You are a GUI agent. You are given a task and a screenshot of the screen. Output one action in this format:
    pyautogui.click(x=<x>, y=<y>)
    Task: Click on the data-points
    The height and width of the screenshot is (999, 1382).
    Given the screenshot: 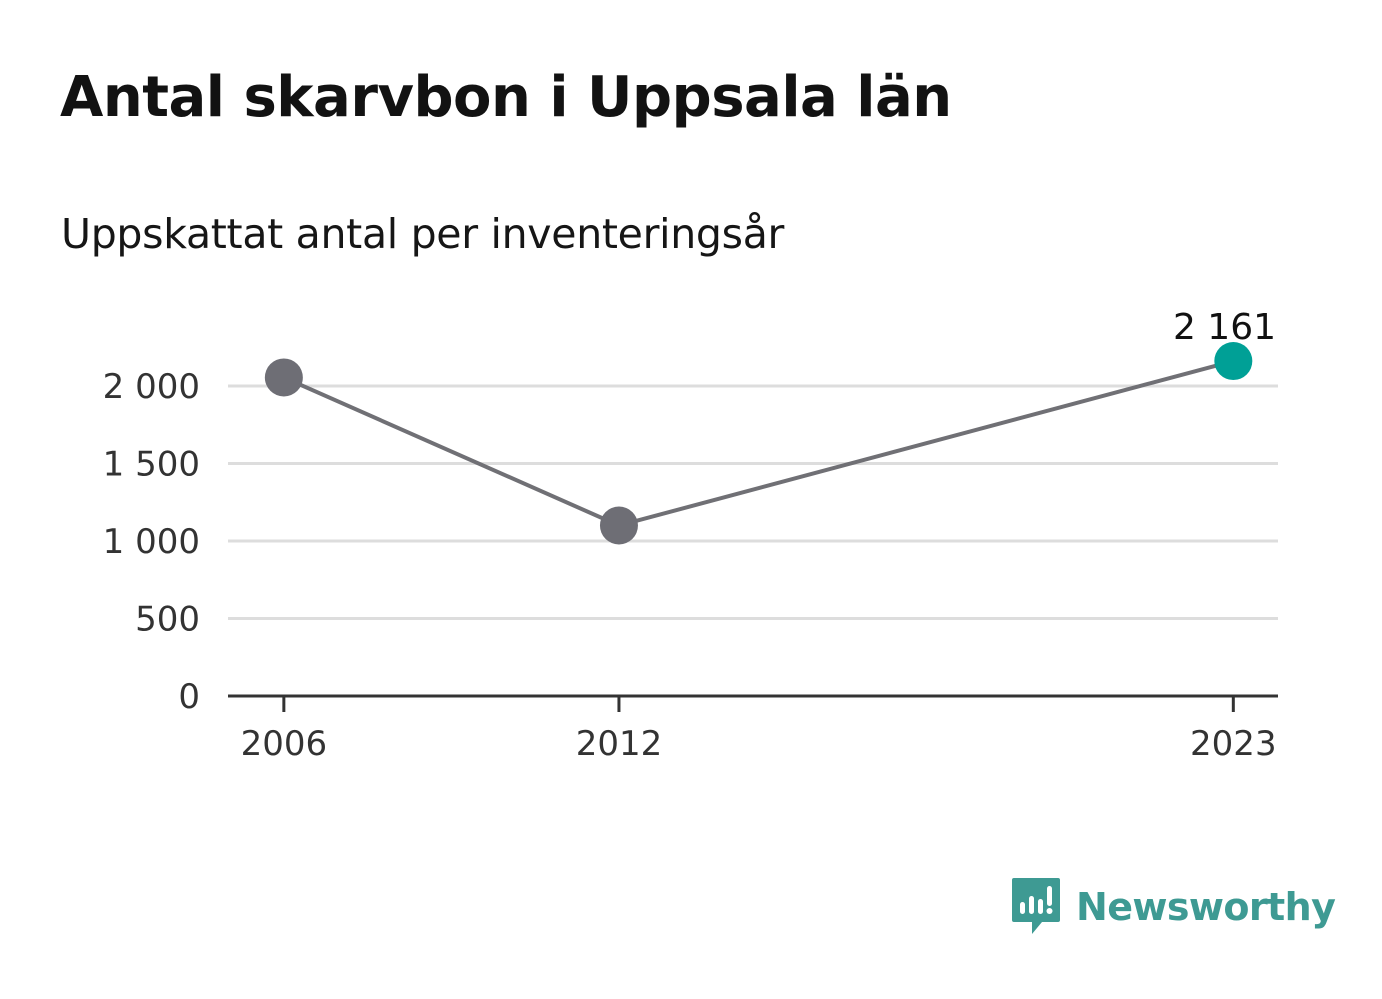 What is the action you would take?
    pyautogui.click(x=758, y=443)
    